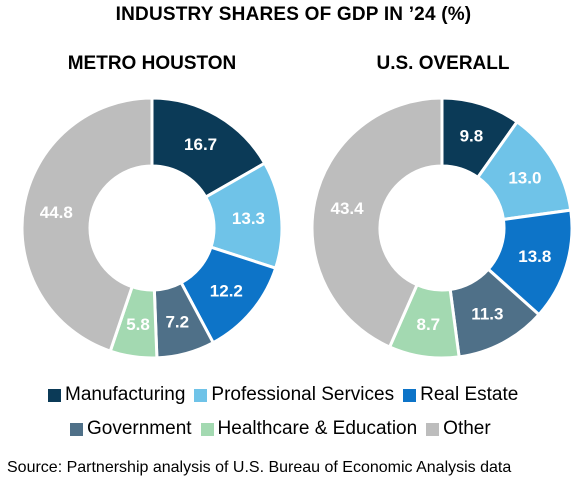 This screenshot has width=587, height=489. I want to click on slice-label-metro-houston-other: 44.8, so click(56, 212).